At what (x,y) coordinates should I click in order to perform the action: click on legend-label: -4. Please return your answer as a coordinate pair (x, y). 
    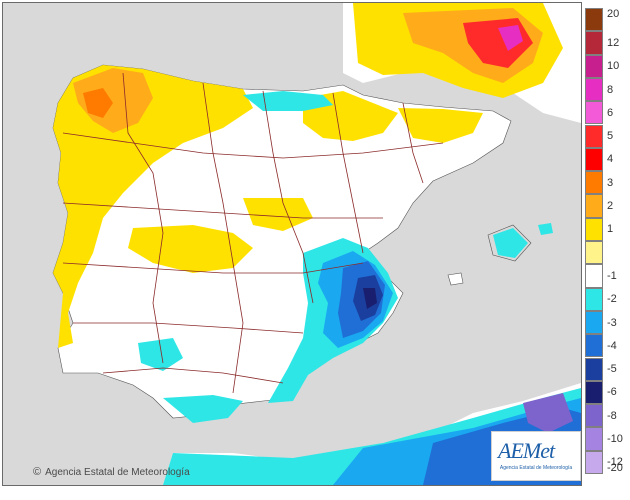
    Looking at the image, I should click on (612, 345).